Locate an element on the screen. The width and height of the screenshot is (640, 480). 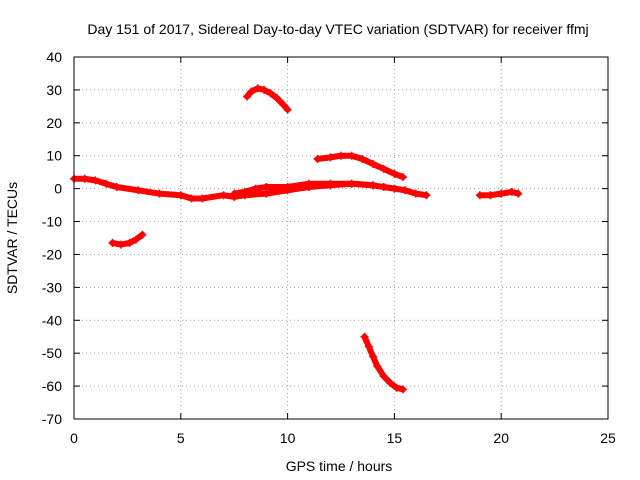
y-tick-label: 40 is located at coordinates (54, 57).